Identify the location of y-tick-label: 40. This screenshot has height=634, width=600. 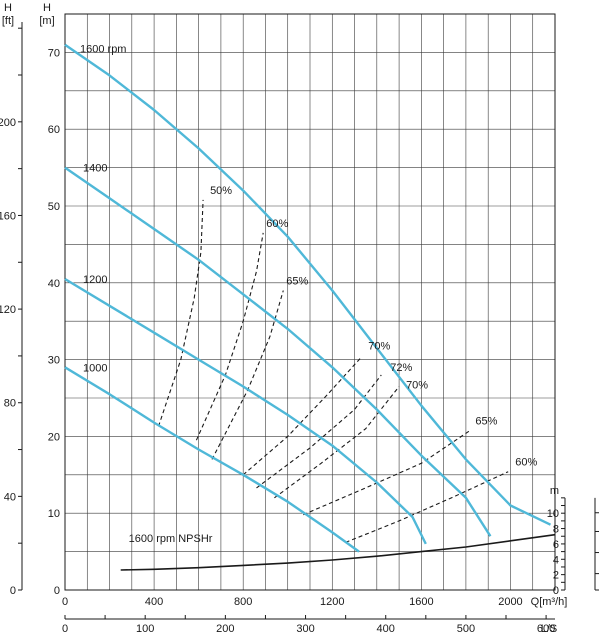
(54, 284).